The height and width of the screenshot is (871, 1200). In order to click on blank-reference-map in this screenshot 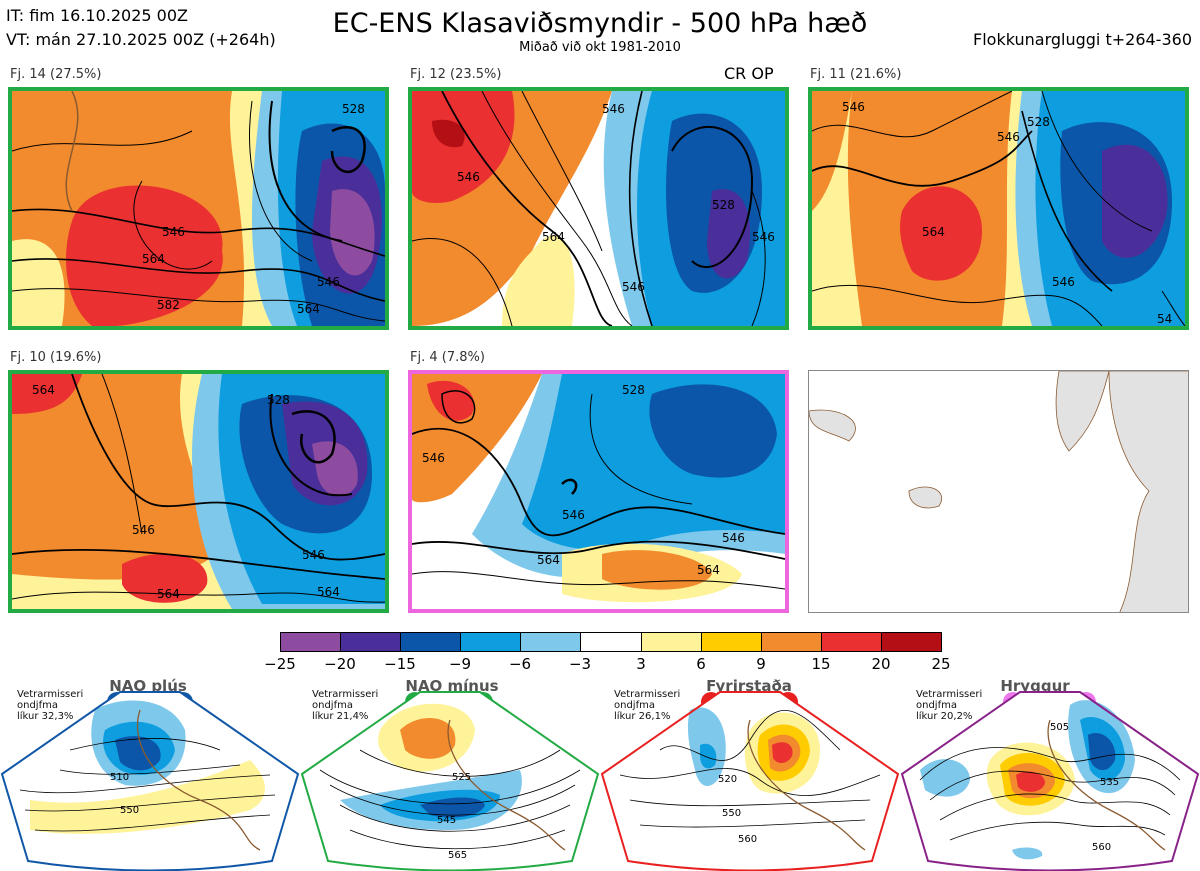, I will do `click(998, 491)`.